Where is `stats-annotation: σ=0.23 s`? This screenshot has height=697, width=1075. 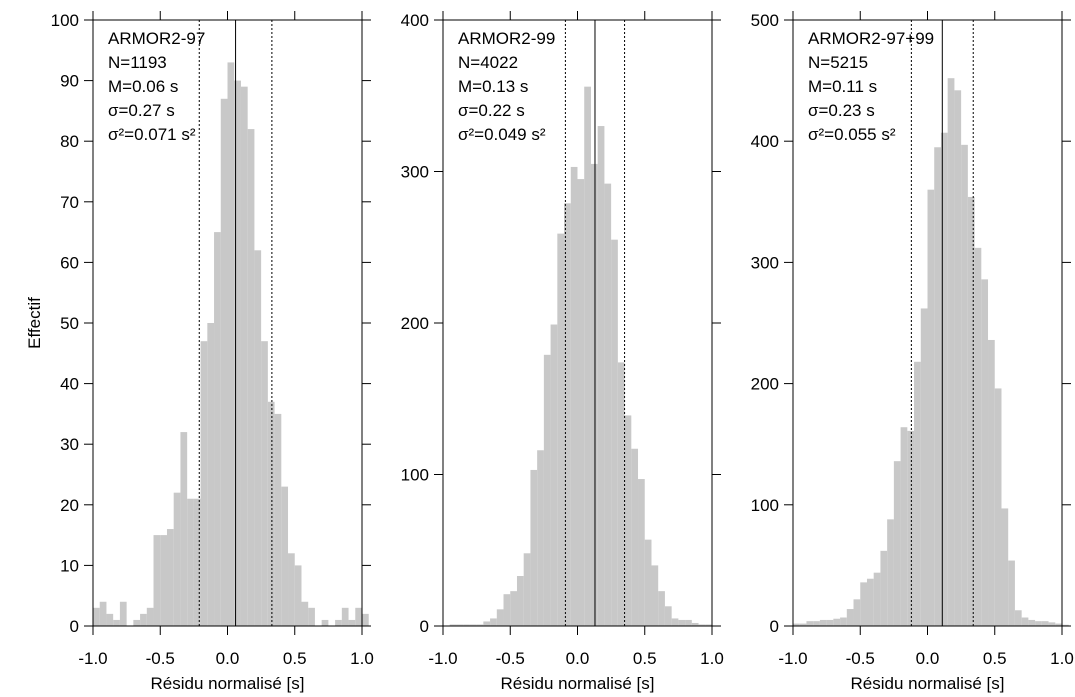
stats-annotation: σ=0.23 s is located at coordinates (841, 110).